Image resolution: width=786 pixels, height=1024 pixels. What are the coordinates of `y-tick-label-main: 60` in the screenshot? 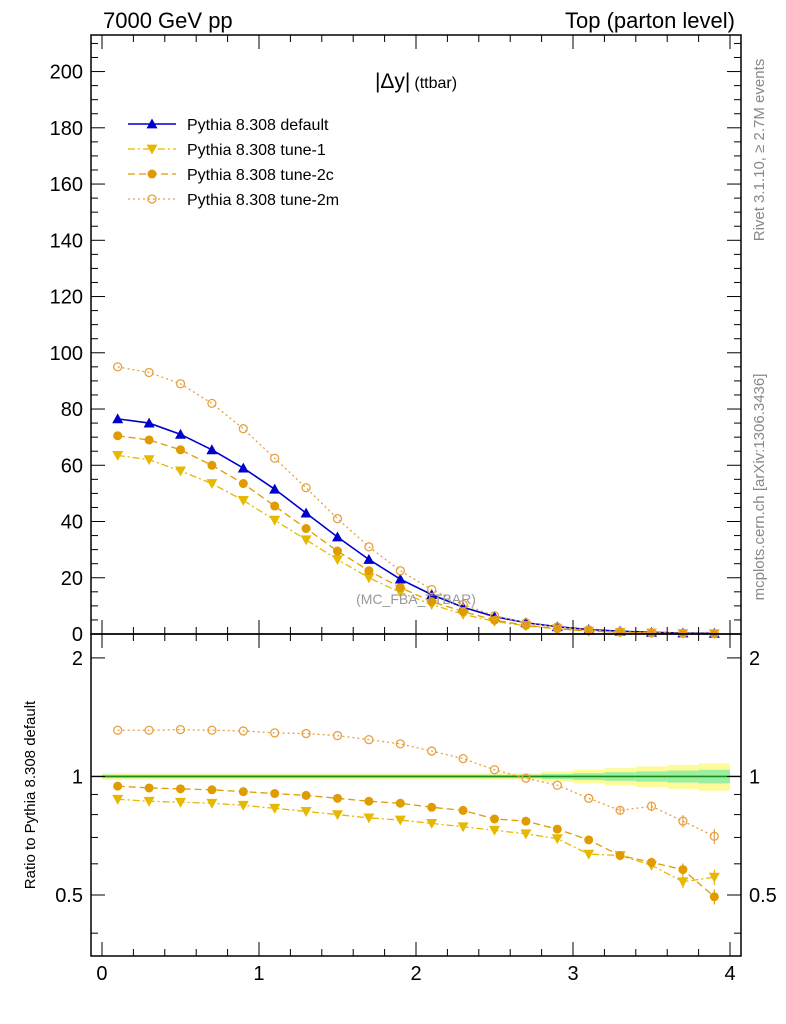 It's located at (72, 466).